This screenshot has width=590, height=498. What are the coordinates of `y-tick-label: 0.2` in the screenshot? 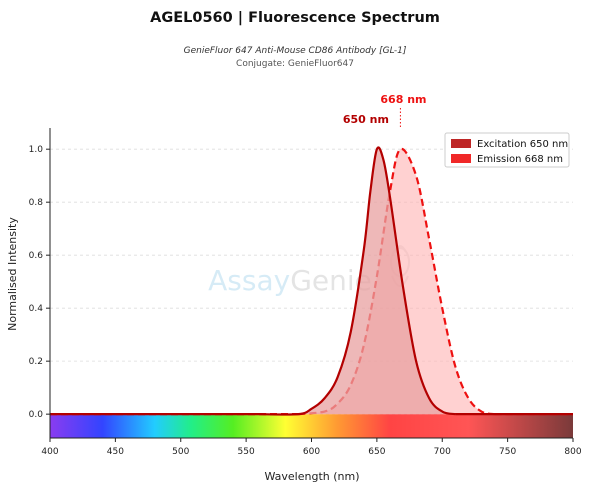 It's located at (36, 362).